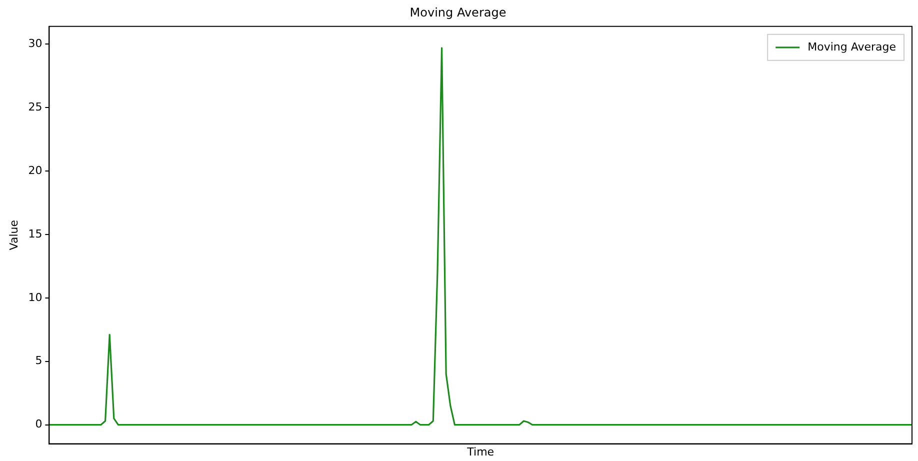 This screenshot has height=461, width=918. I want to click on y-tick-label: 10, so click(35, 297).